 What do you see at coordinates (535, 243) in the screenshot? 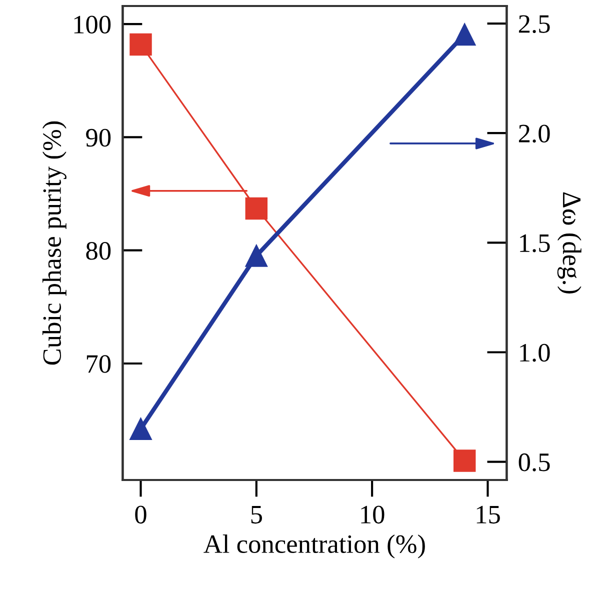
I see `y2-tick-label: 1.5` at bounding box center [535, 243].